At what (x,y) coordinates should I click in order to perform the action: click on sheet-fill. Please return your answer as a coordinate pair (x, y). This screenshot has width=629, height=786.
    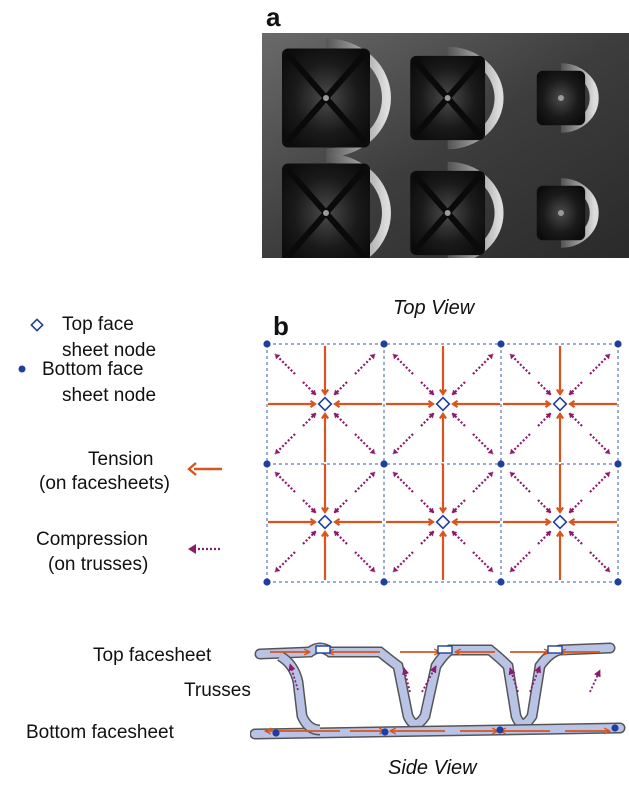
    Looking at the image, I should click on (435, 686).